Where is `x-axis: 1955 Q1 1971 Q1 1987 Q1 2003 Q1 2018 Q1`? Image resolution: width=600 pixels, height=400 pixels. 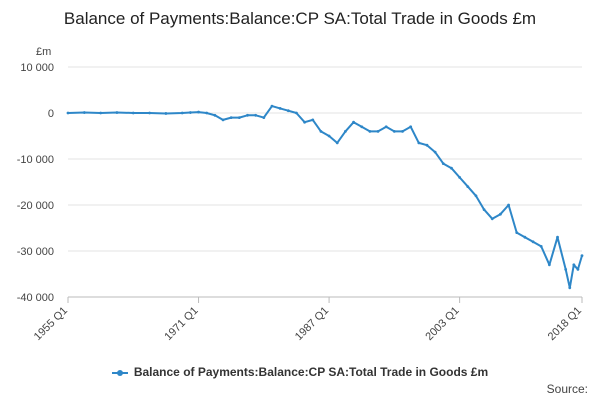 x-axis: 1955 Q1 1971 Q1 1987 Q1 2003 Q1 2018 Q1 is located at coordinates (308, 319).